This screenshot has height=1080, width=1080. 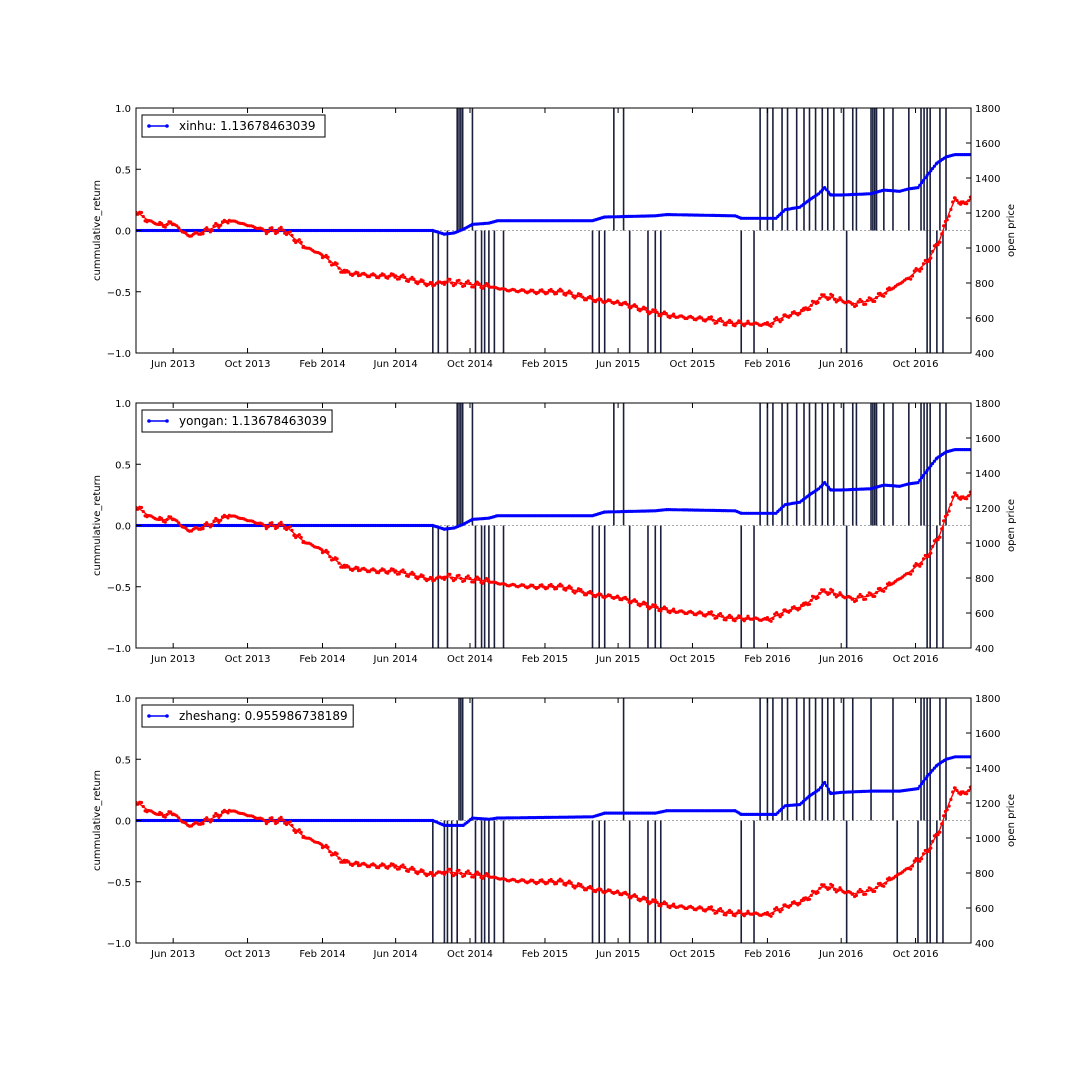 I want to click on x-tick-label: Oct 2015, so click(x=693, y=659).